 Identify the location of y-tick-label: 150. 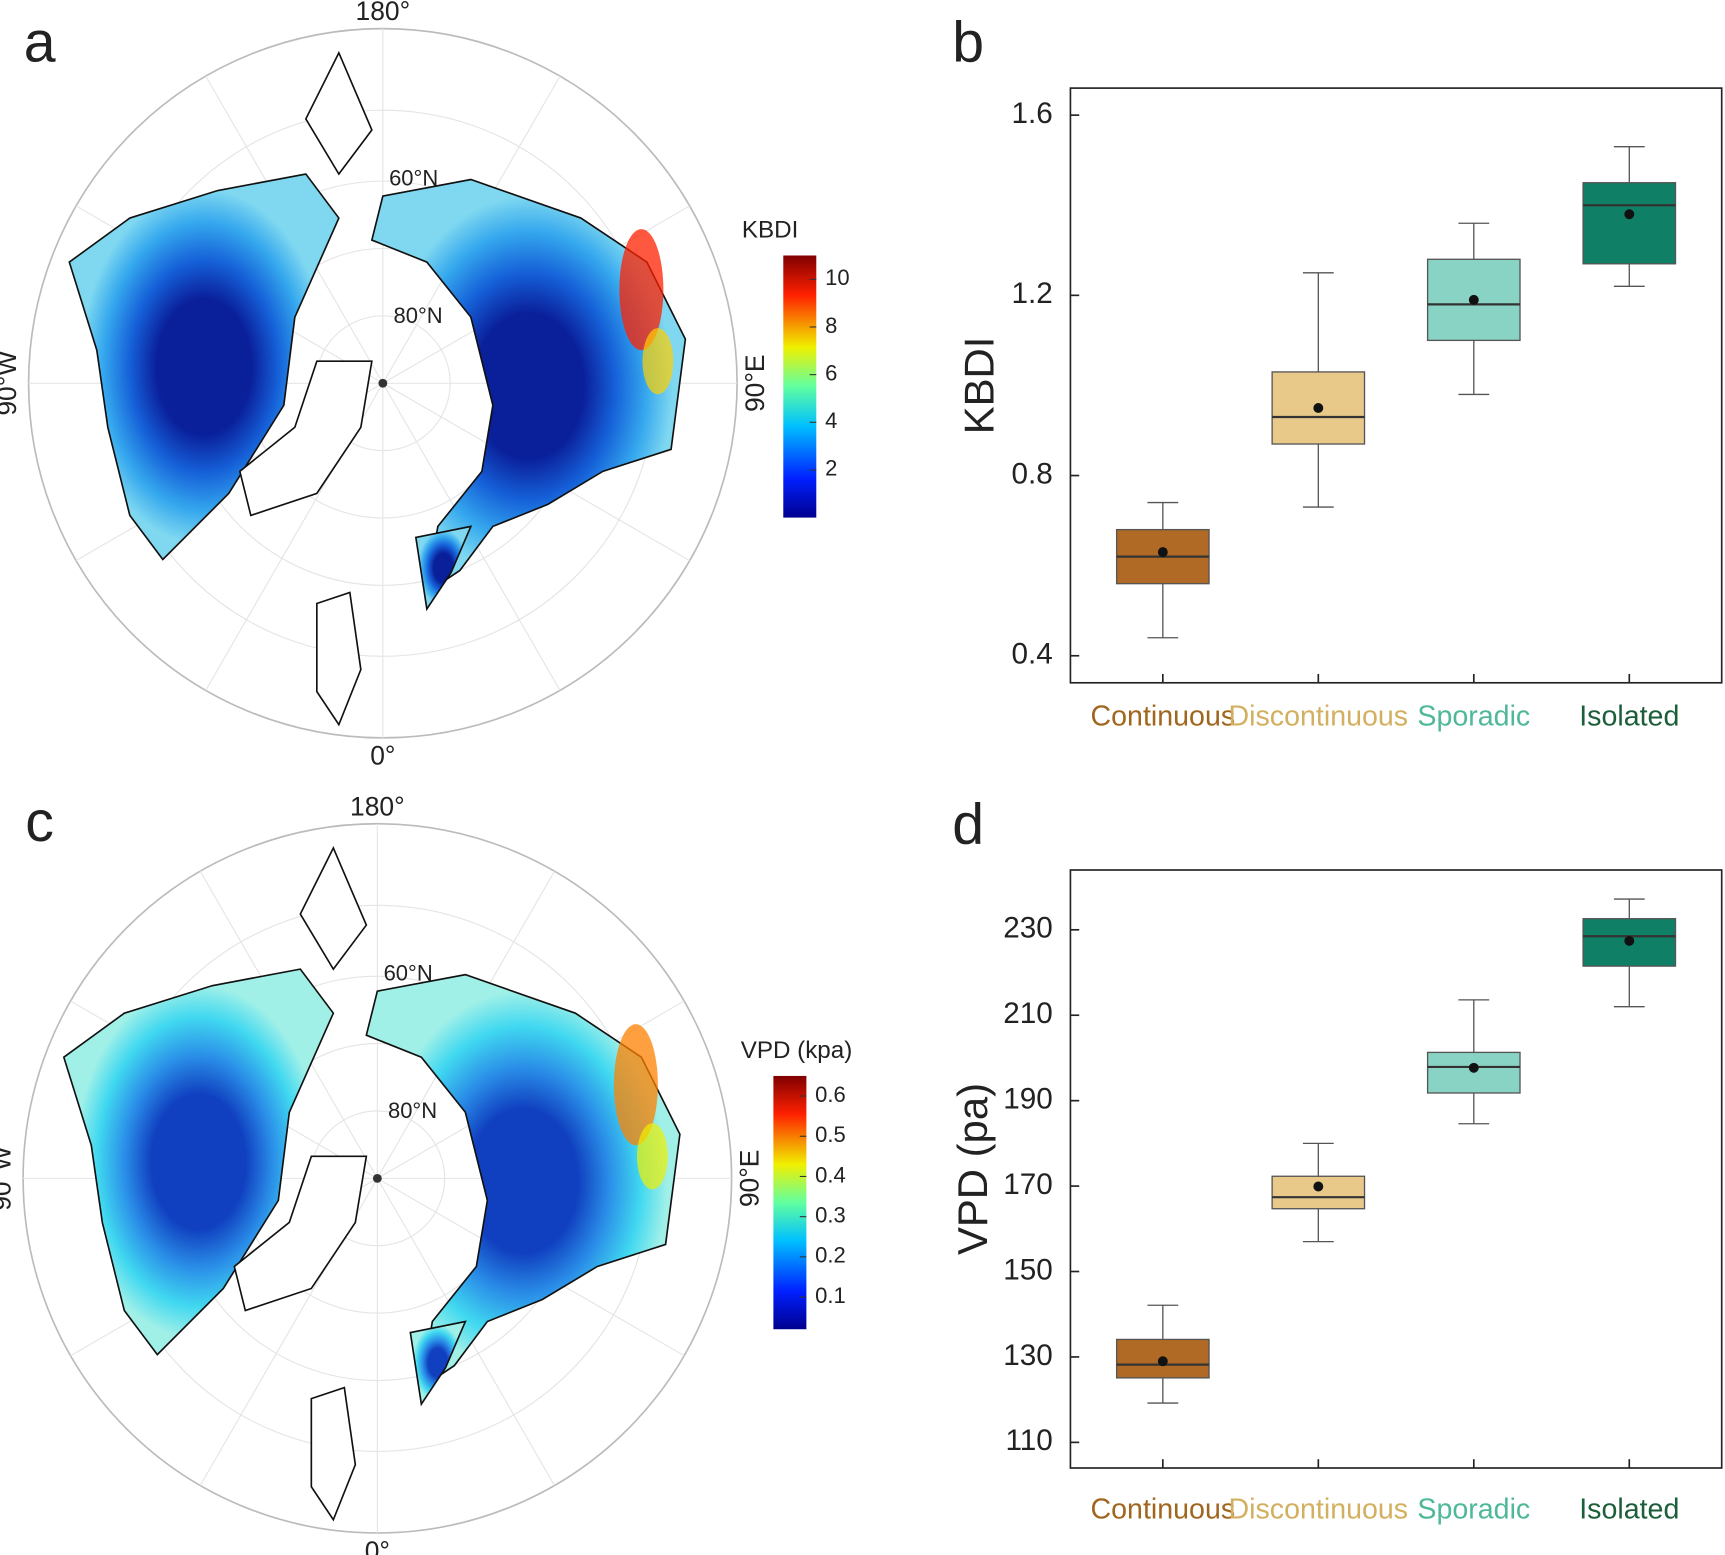
(1028, 1269).